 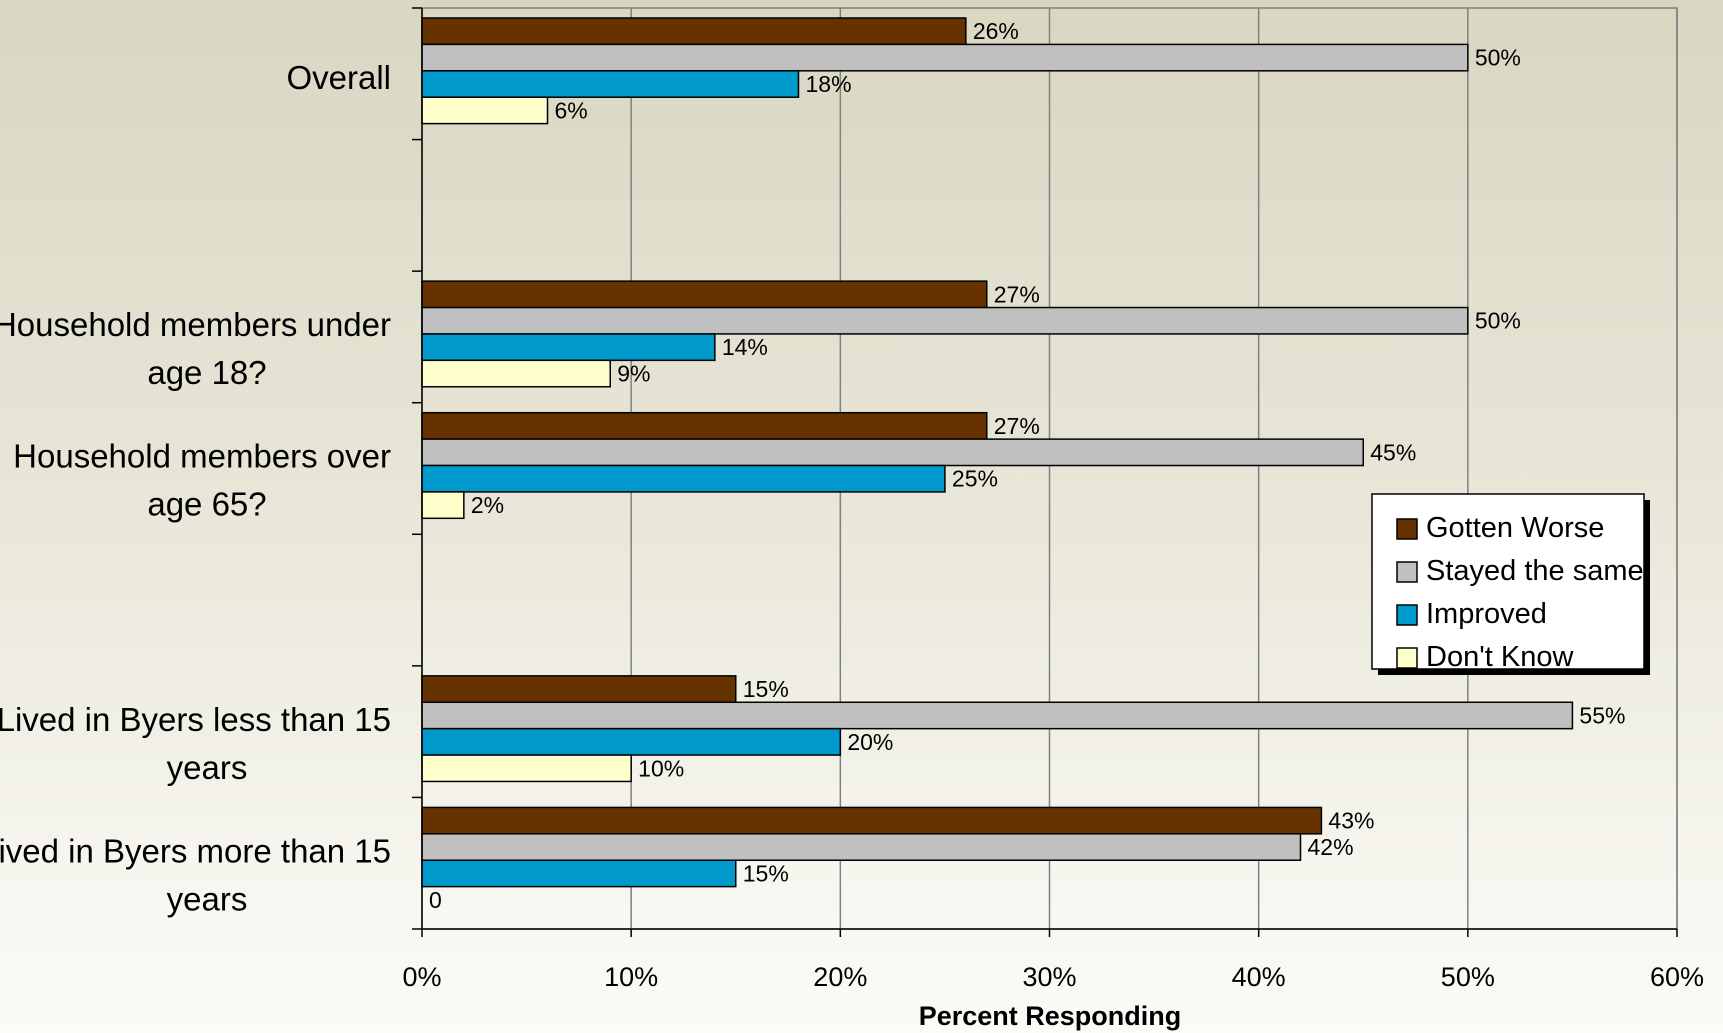 What do you see at coordinates (829, 84) in the screenshot?
I see `data-label: 18%` at bounding box center [829, 84].